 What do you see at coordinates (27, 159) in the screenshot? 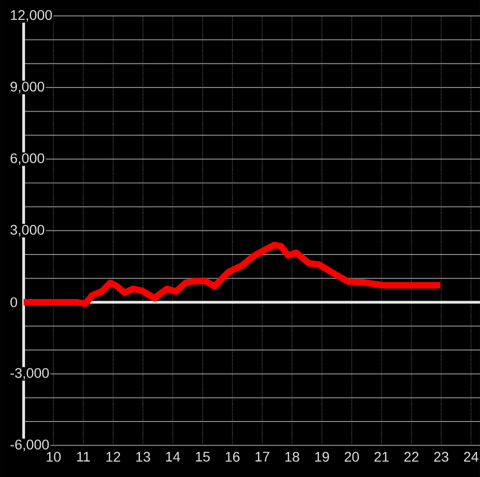
I see `y-tick-label: 6,000` at bounding box center [27, 159].